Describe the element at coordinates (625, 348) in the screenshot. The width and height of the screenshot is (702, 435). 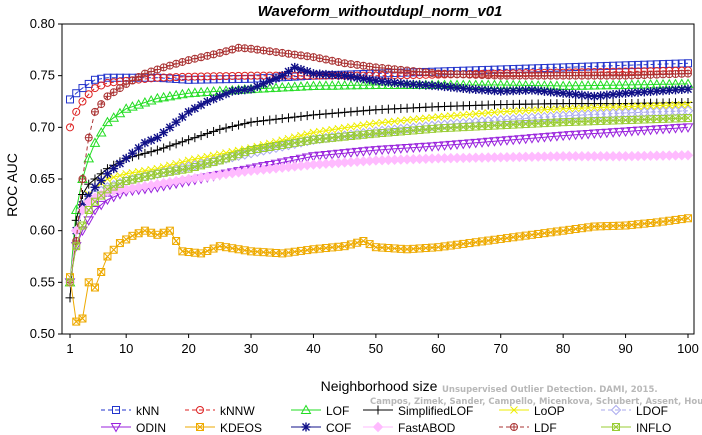
I see `x-tick-label: 90` at that location.